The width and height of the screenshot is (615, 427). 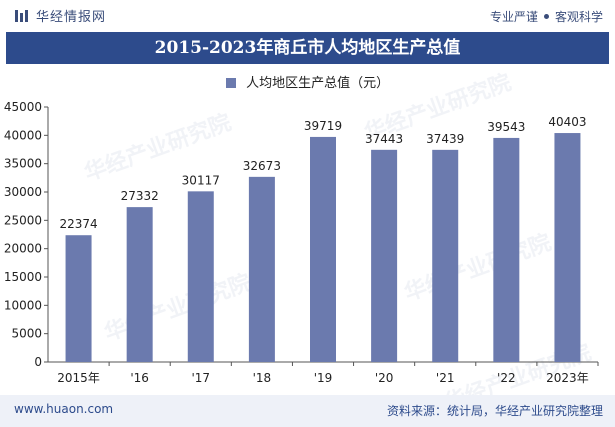 What do you see at coordinates (23, 277) in the screenshot?
I see `y-tick-label: 15000` at bounding box center [23, 277].